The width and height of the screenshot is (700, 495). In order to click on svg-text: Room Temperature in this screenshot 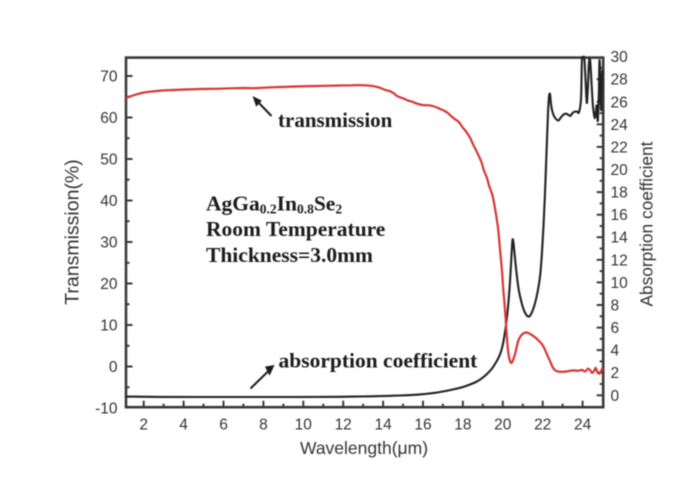, I will do `click(295, 229)`.